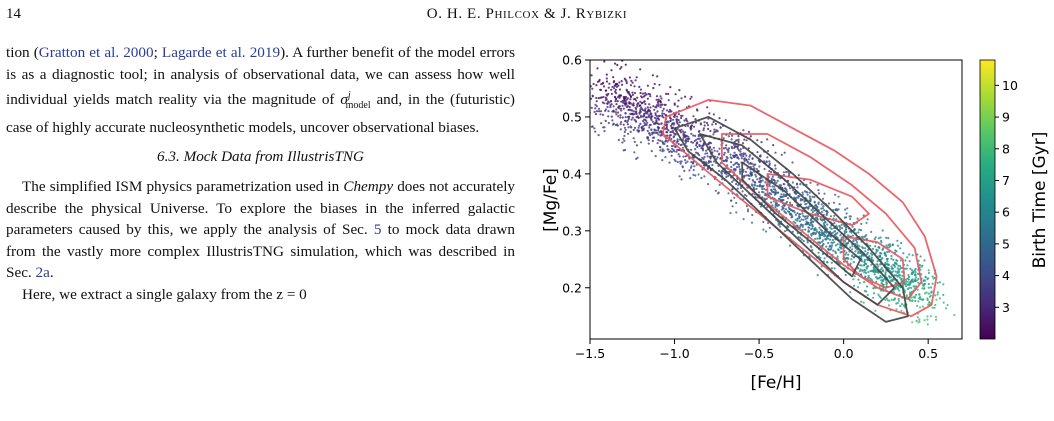 This screenshot has height=421, width=1054. I want to click on section-ref-5: 5, so click(377, 230).